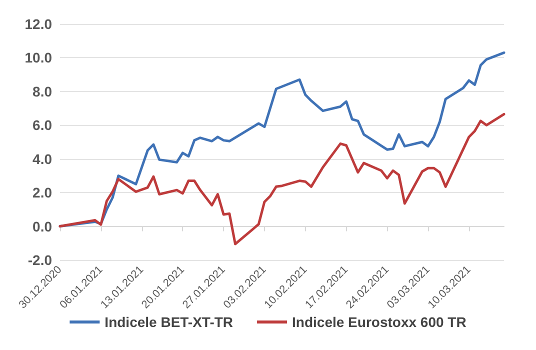 The image size is (536, 350). I want to click on y-tick-label: 2.0, so click(42, 192).